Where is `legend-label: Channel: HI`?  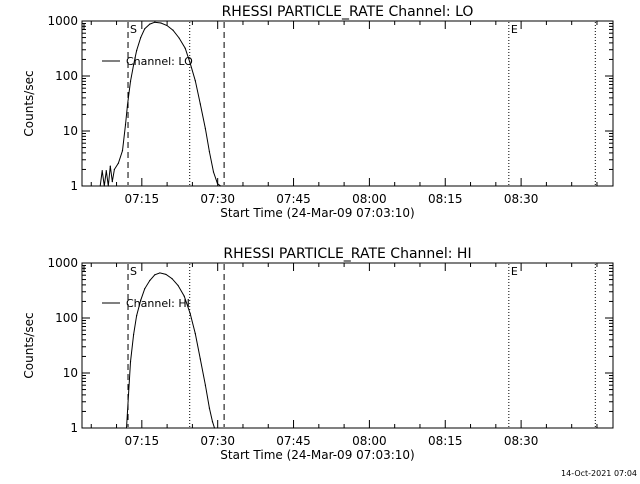 legend-label: Channel: HI is located at coordinates (158, 303).